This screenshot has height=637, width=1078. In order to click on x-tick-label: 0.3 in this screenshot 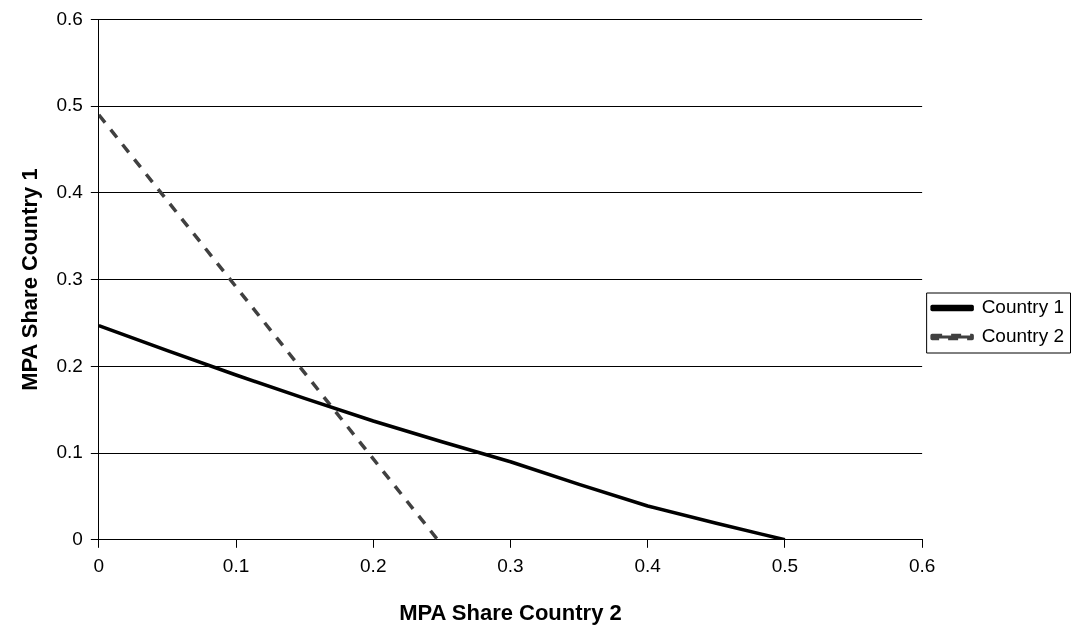, I will do `click(510, 566)`.